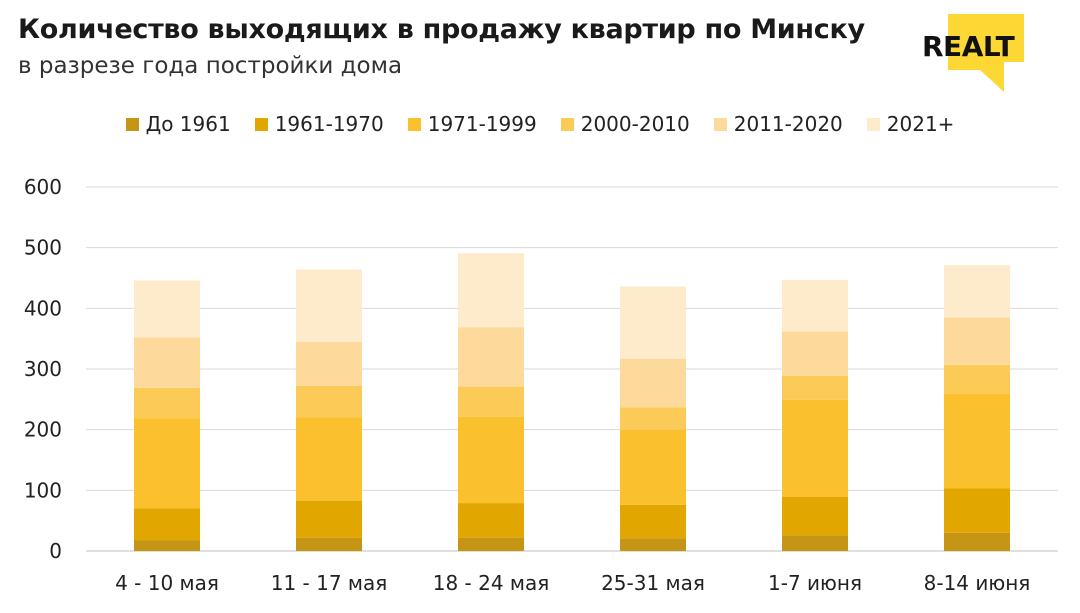  What do you see at coordinates (977, 583) in the screenshot?
I see `x-tick-label: 8-14 июня` at bounding box center [977, 583].